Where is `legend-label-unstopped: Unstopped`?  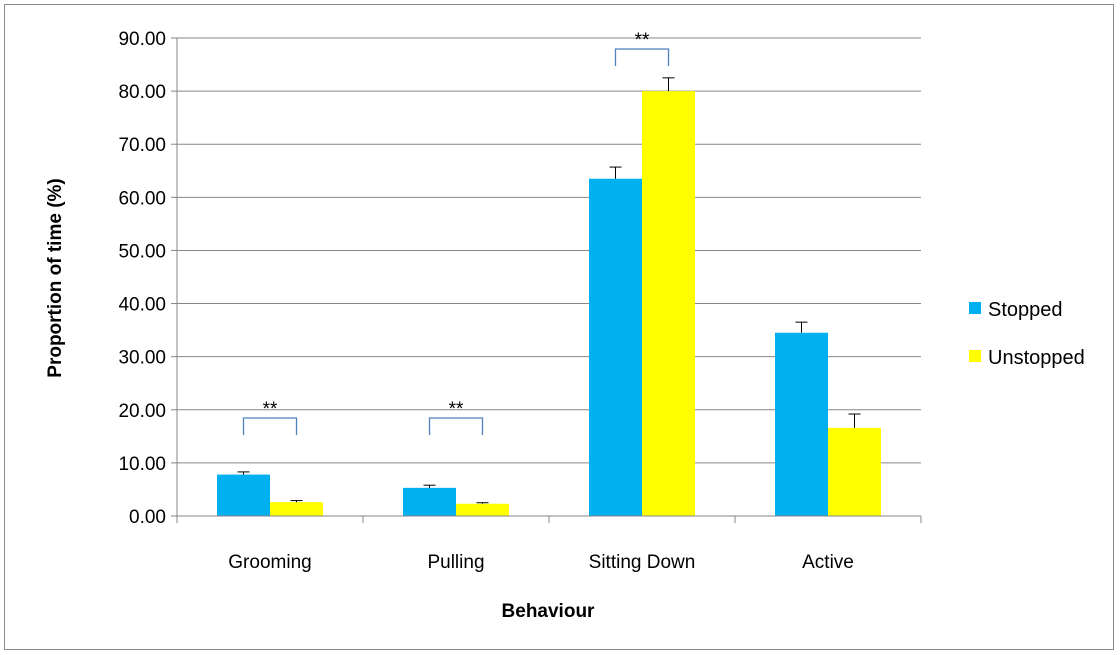 legend-label-unstopped: Unstopped is located at coordinates (1036, 358).